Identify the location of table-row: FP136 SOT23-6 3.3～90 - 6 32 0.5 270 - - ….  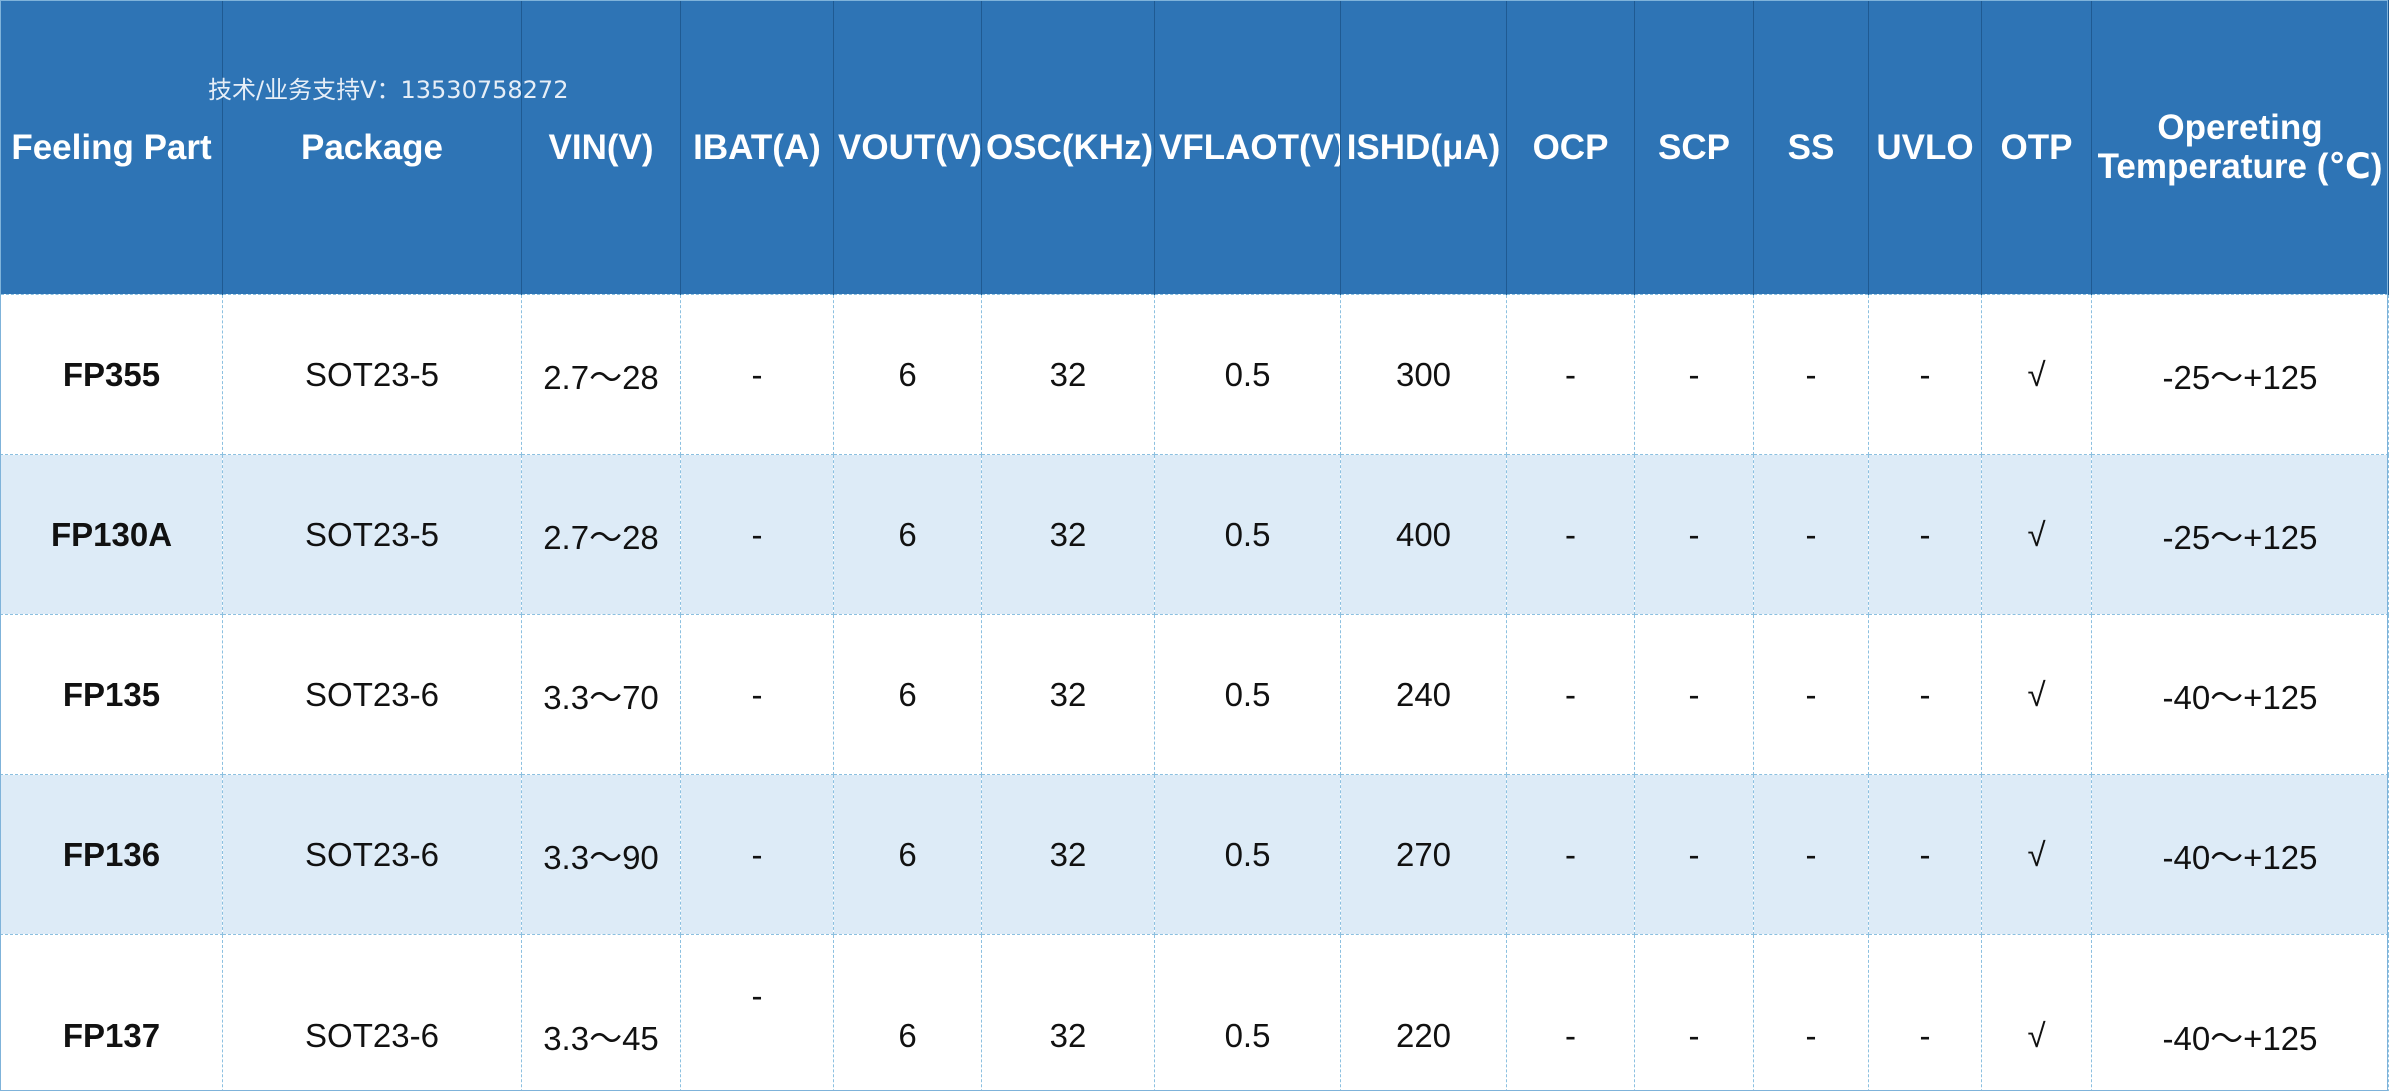
(1194, 854).